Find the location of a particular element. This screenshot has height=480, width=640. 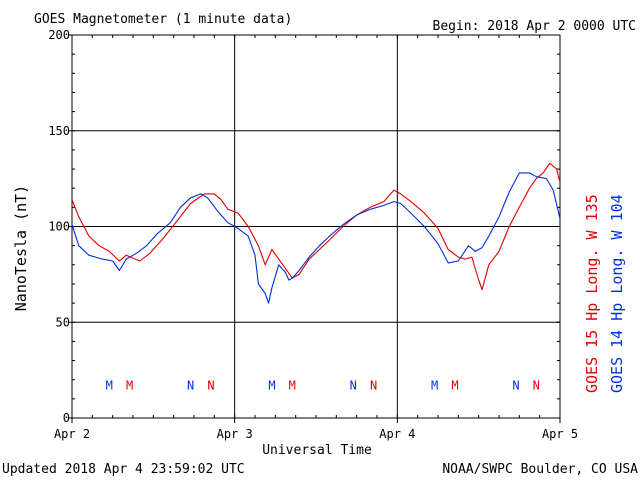

y-axis-label: NanoTesla (nT) is located at coordinates (21, 248).